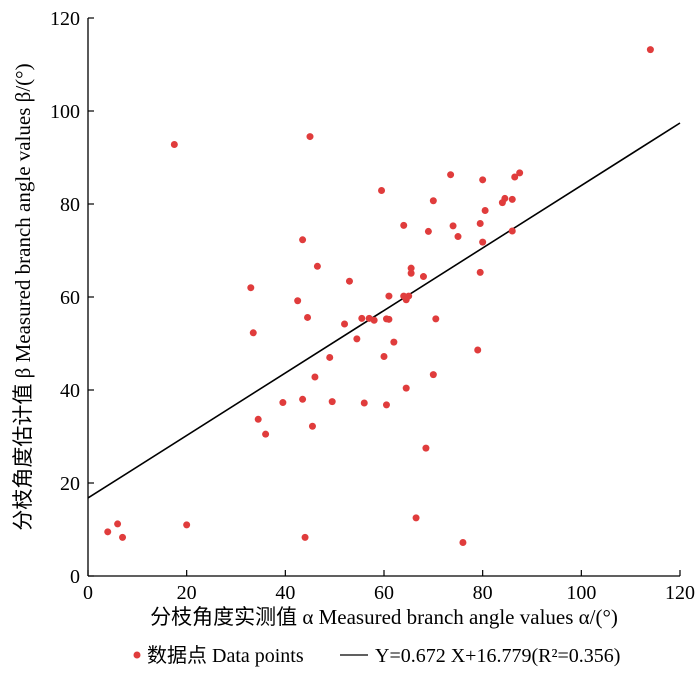  I want to click on y-ticks: 0 20 40 60 80 100 120, so click(72, 298).